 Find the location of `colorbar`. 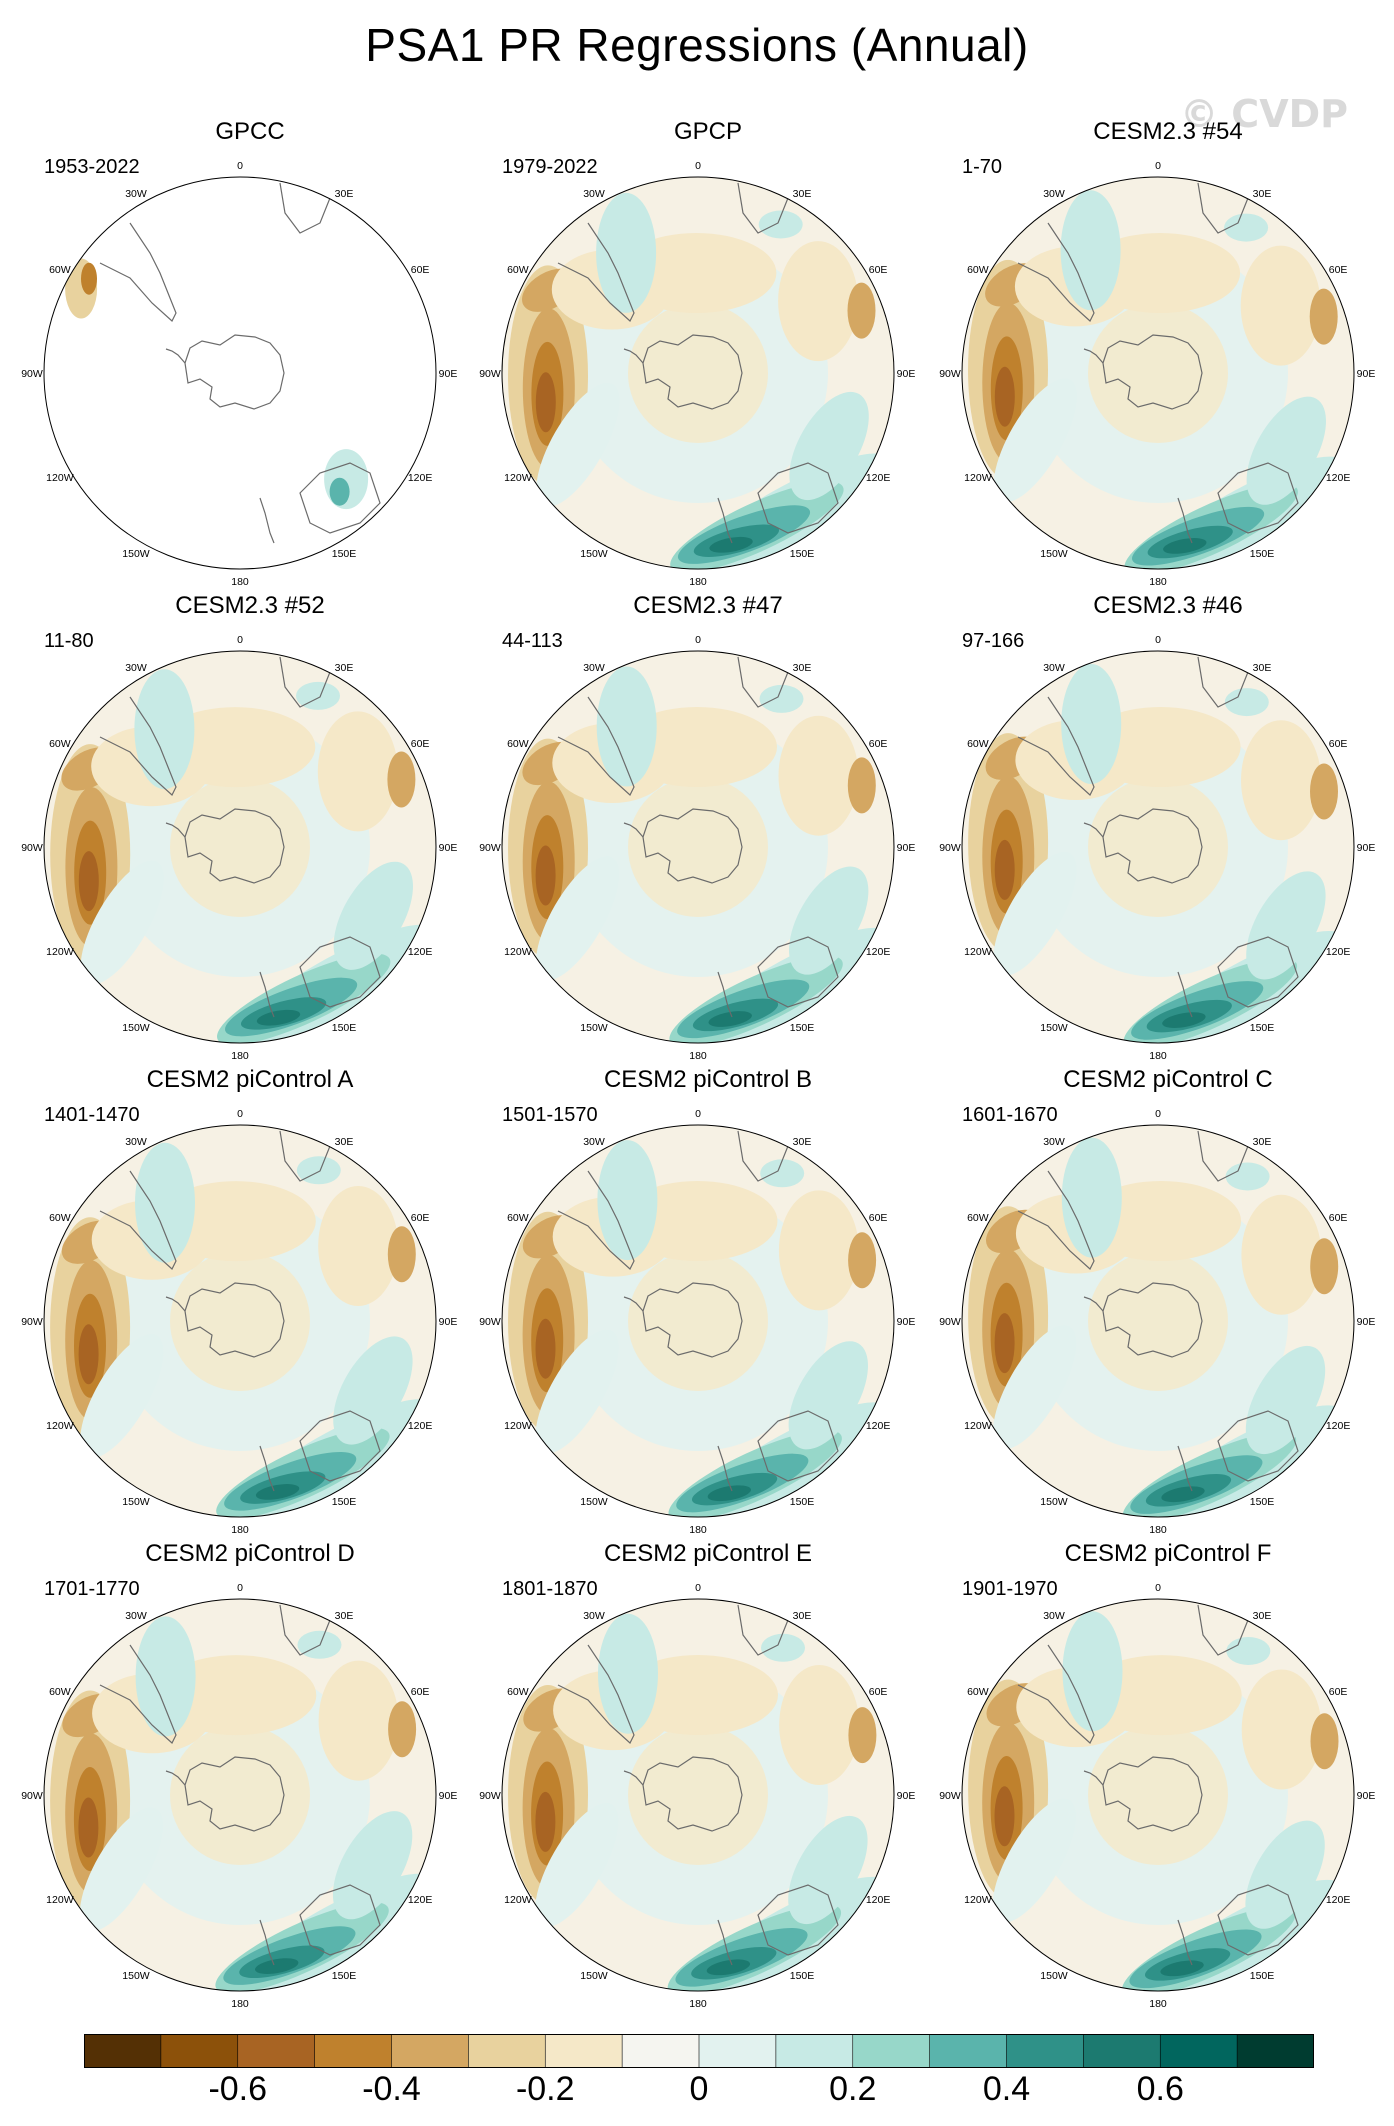

colorbar is located at coordinates (699, 2051).